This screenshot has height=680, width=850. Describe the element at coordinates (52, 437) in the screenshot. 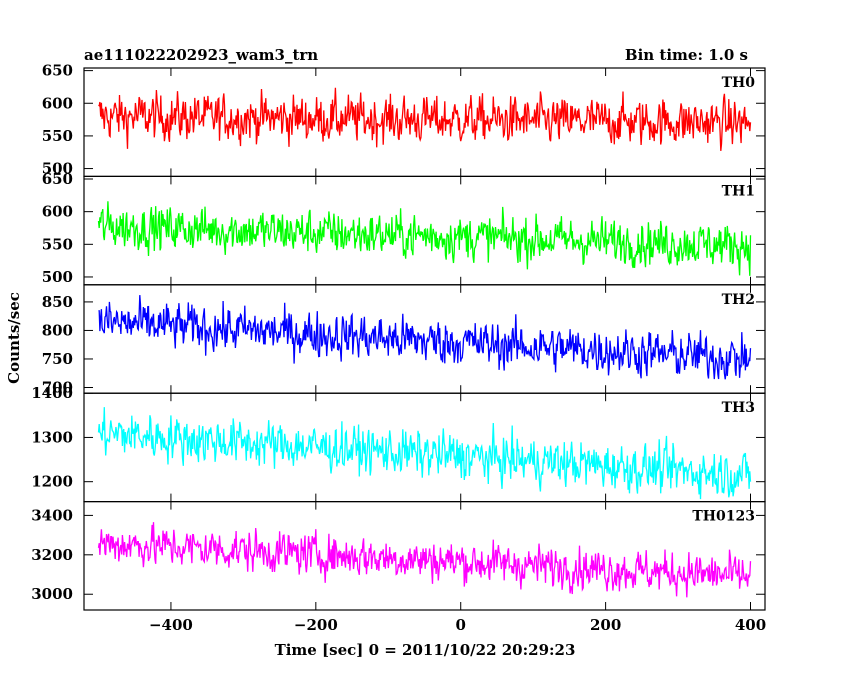

I see `y-tick-label: 1300` at that location.